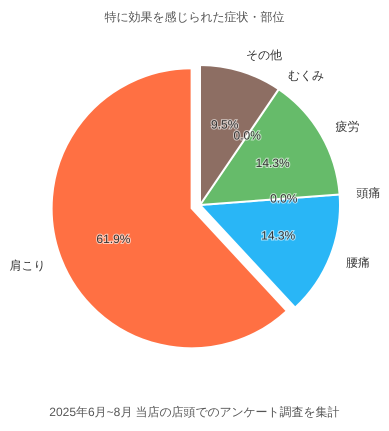 The height and width of the screenshot is (431, 389). Describe the element at coordinates (306, 75) in the screenshot. I see `category-label: むくみ` at that location.